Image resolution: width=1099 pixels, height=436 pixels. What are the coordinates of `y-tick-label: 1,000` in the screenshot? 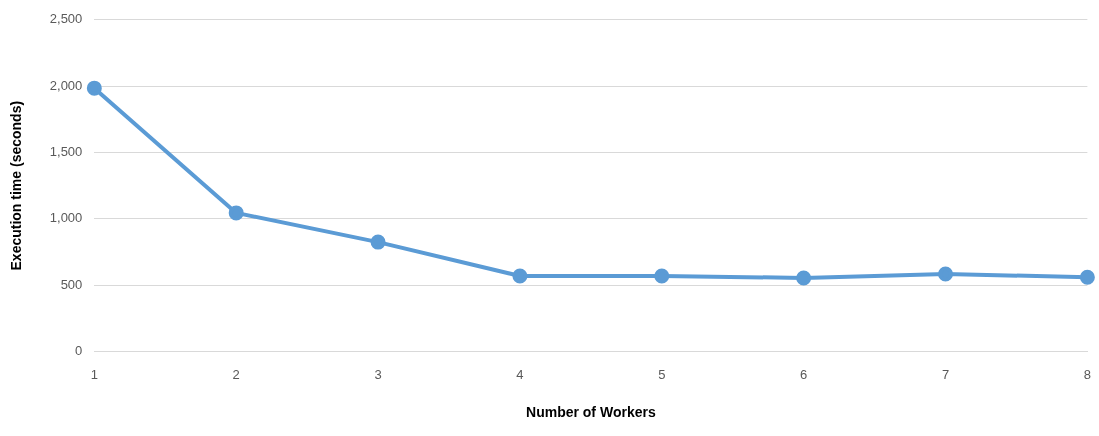 It's located at (66, 218).